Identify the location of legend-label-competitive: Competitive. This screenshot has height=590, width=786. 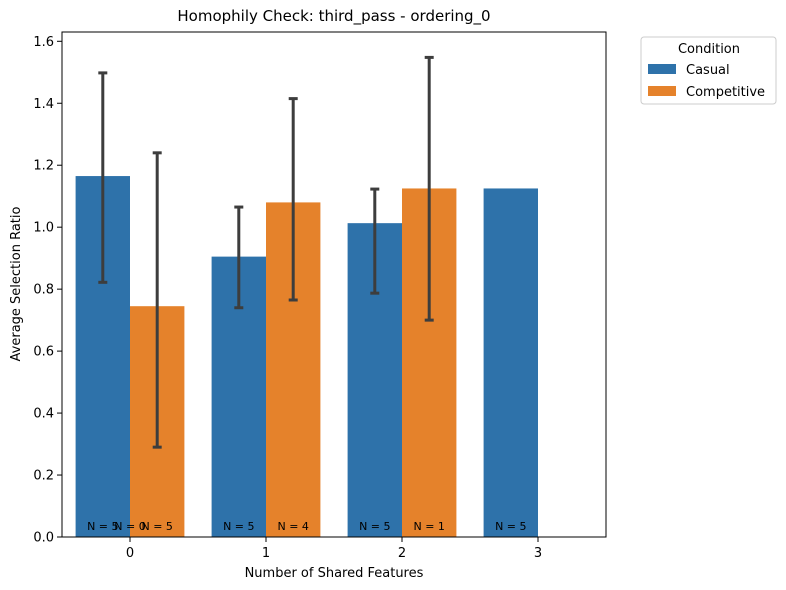
(725, 92).